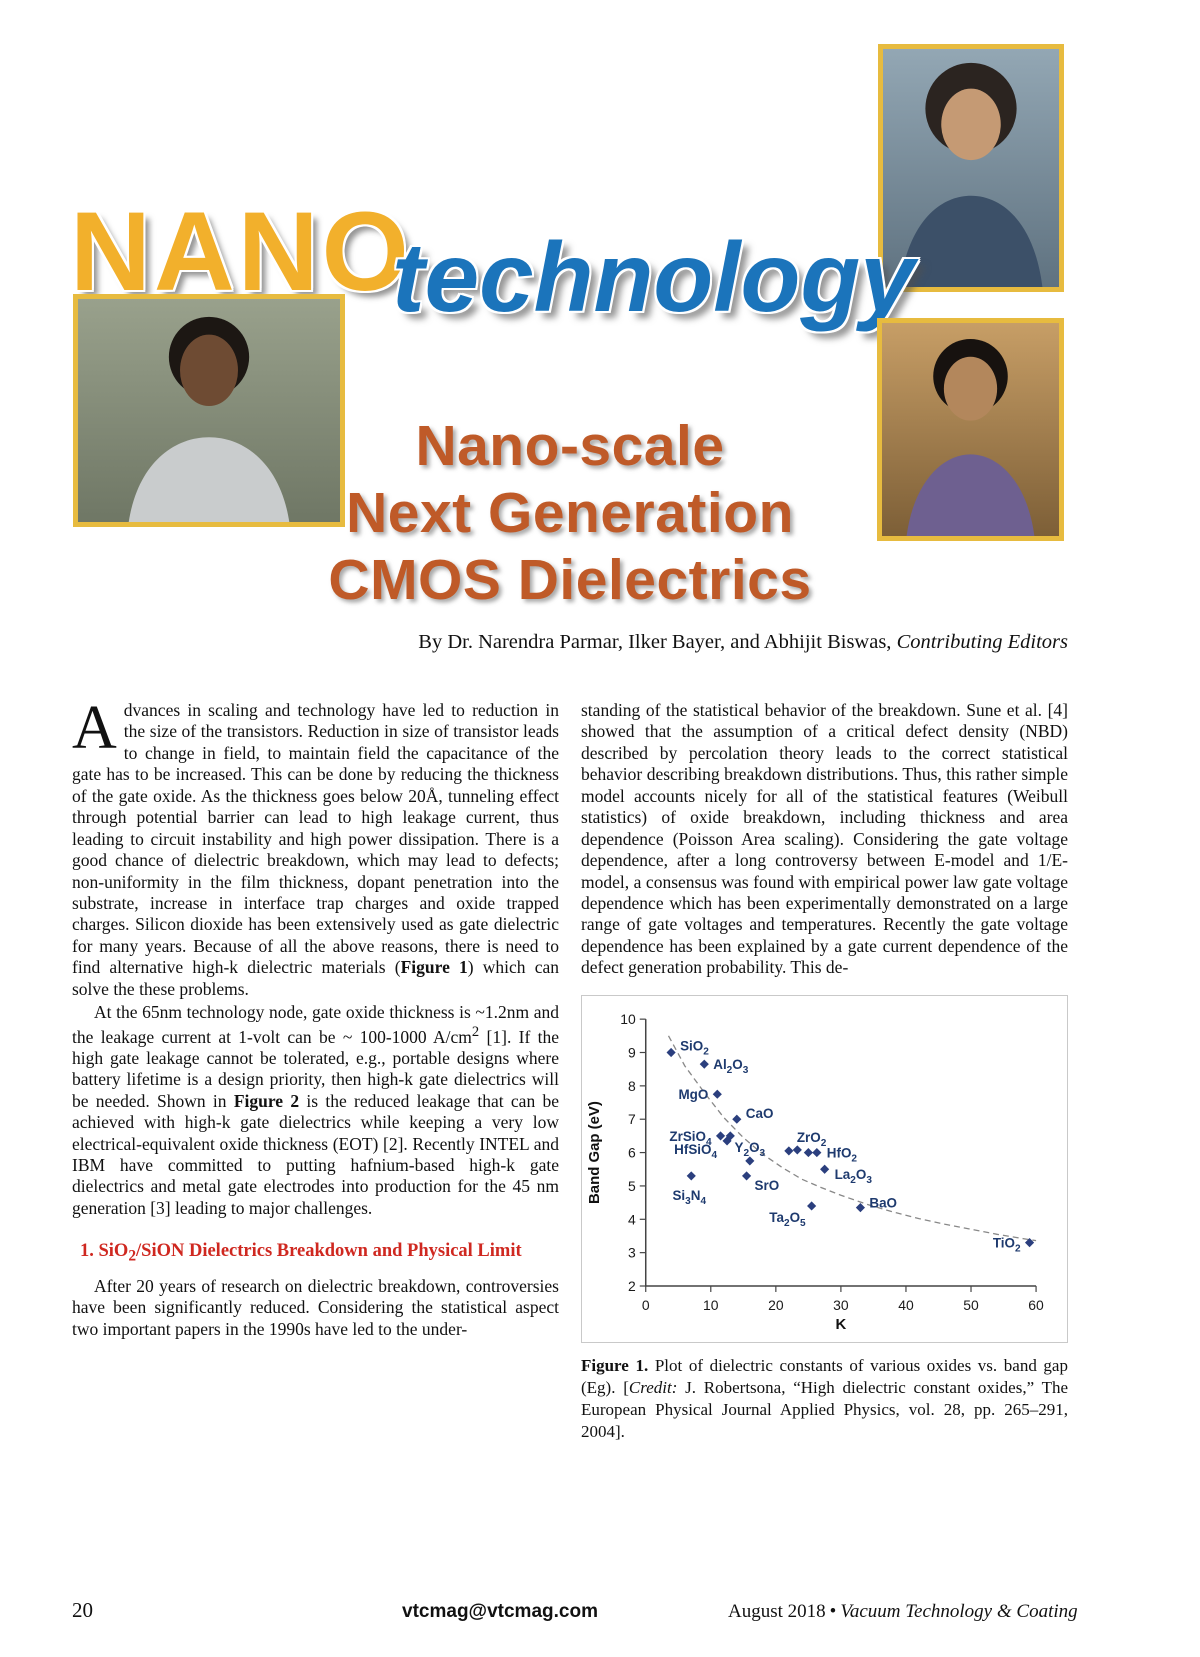  What do you see at coordinates (82, 1610) in the screenshot?
I see `page-number: 20` at bounding box center [82, 1610].